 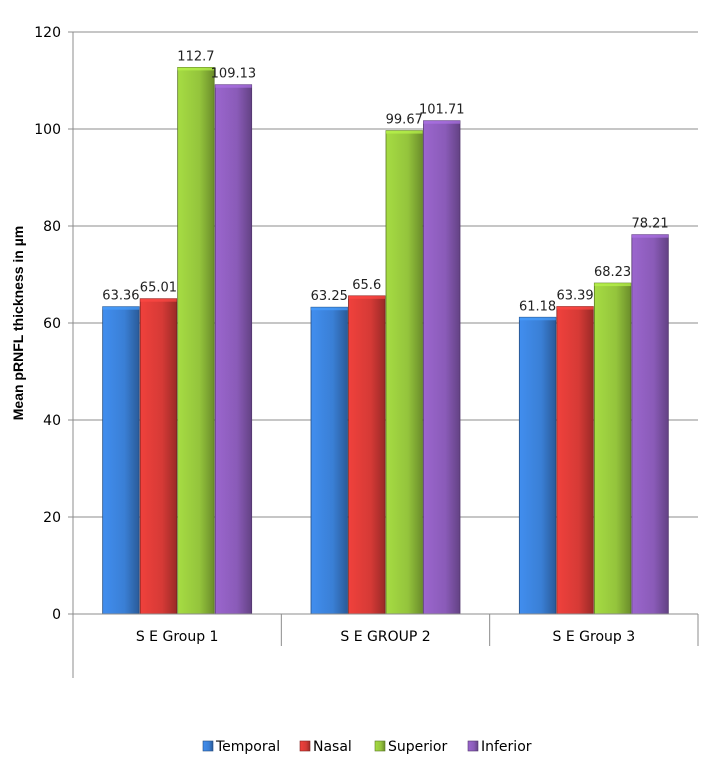 I want to click on data-label: 109.13, so click(x=234, y=74).